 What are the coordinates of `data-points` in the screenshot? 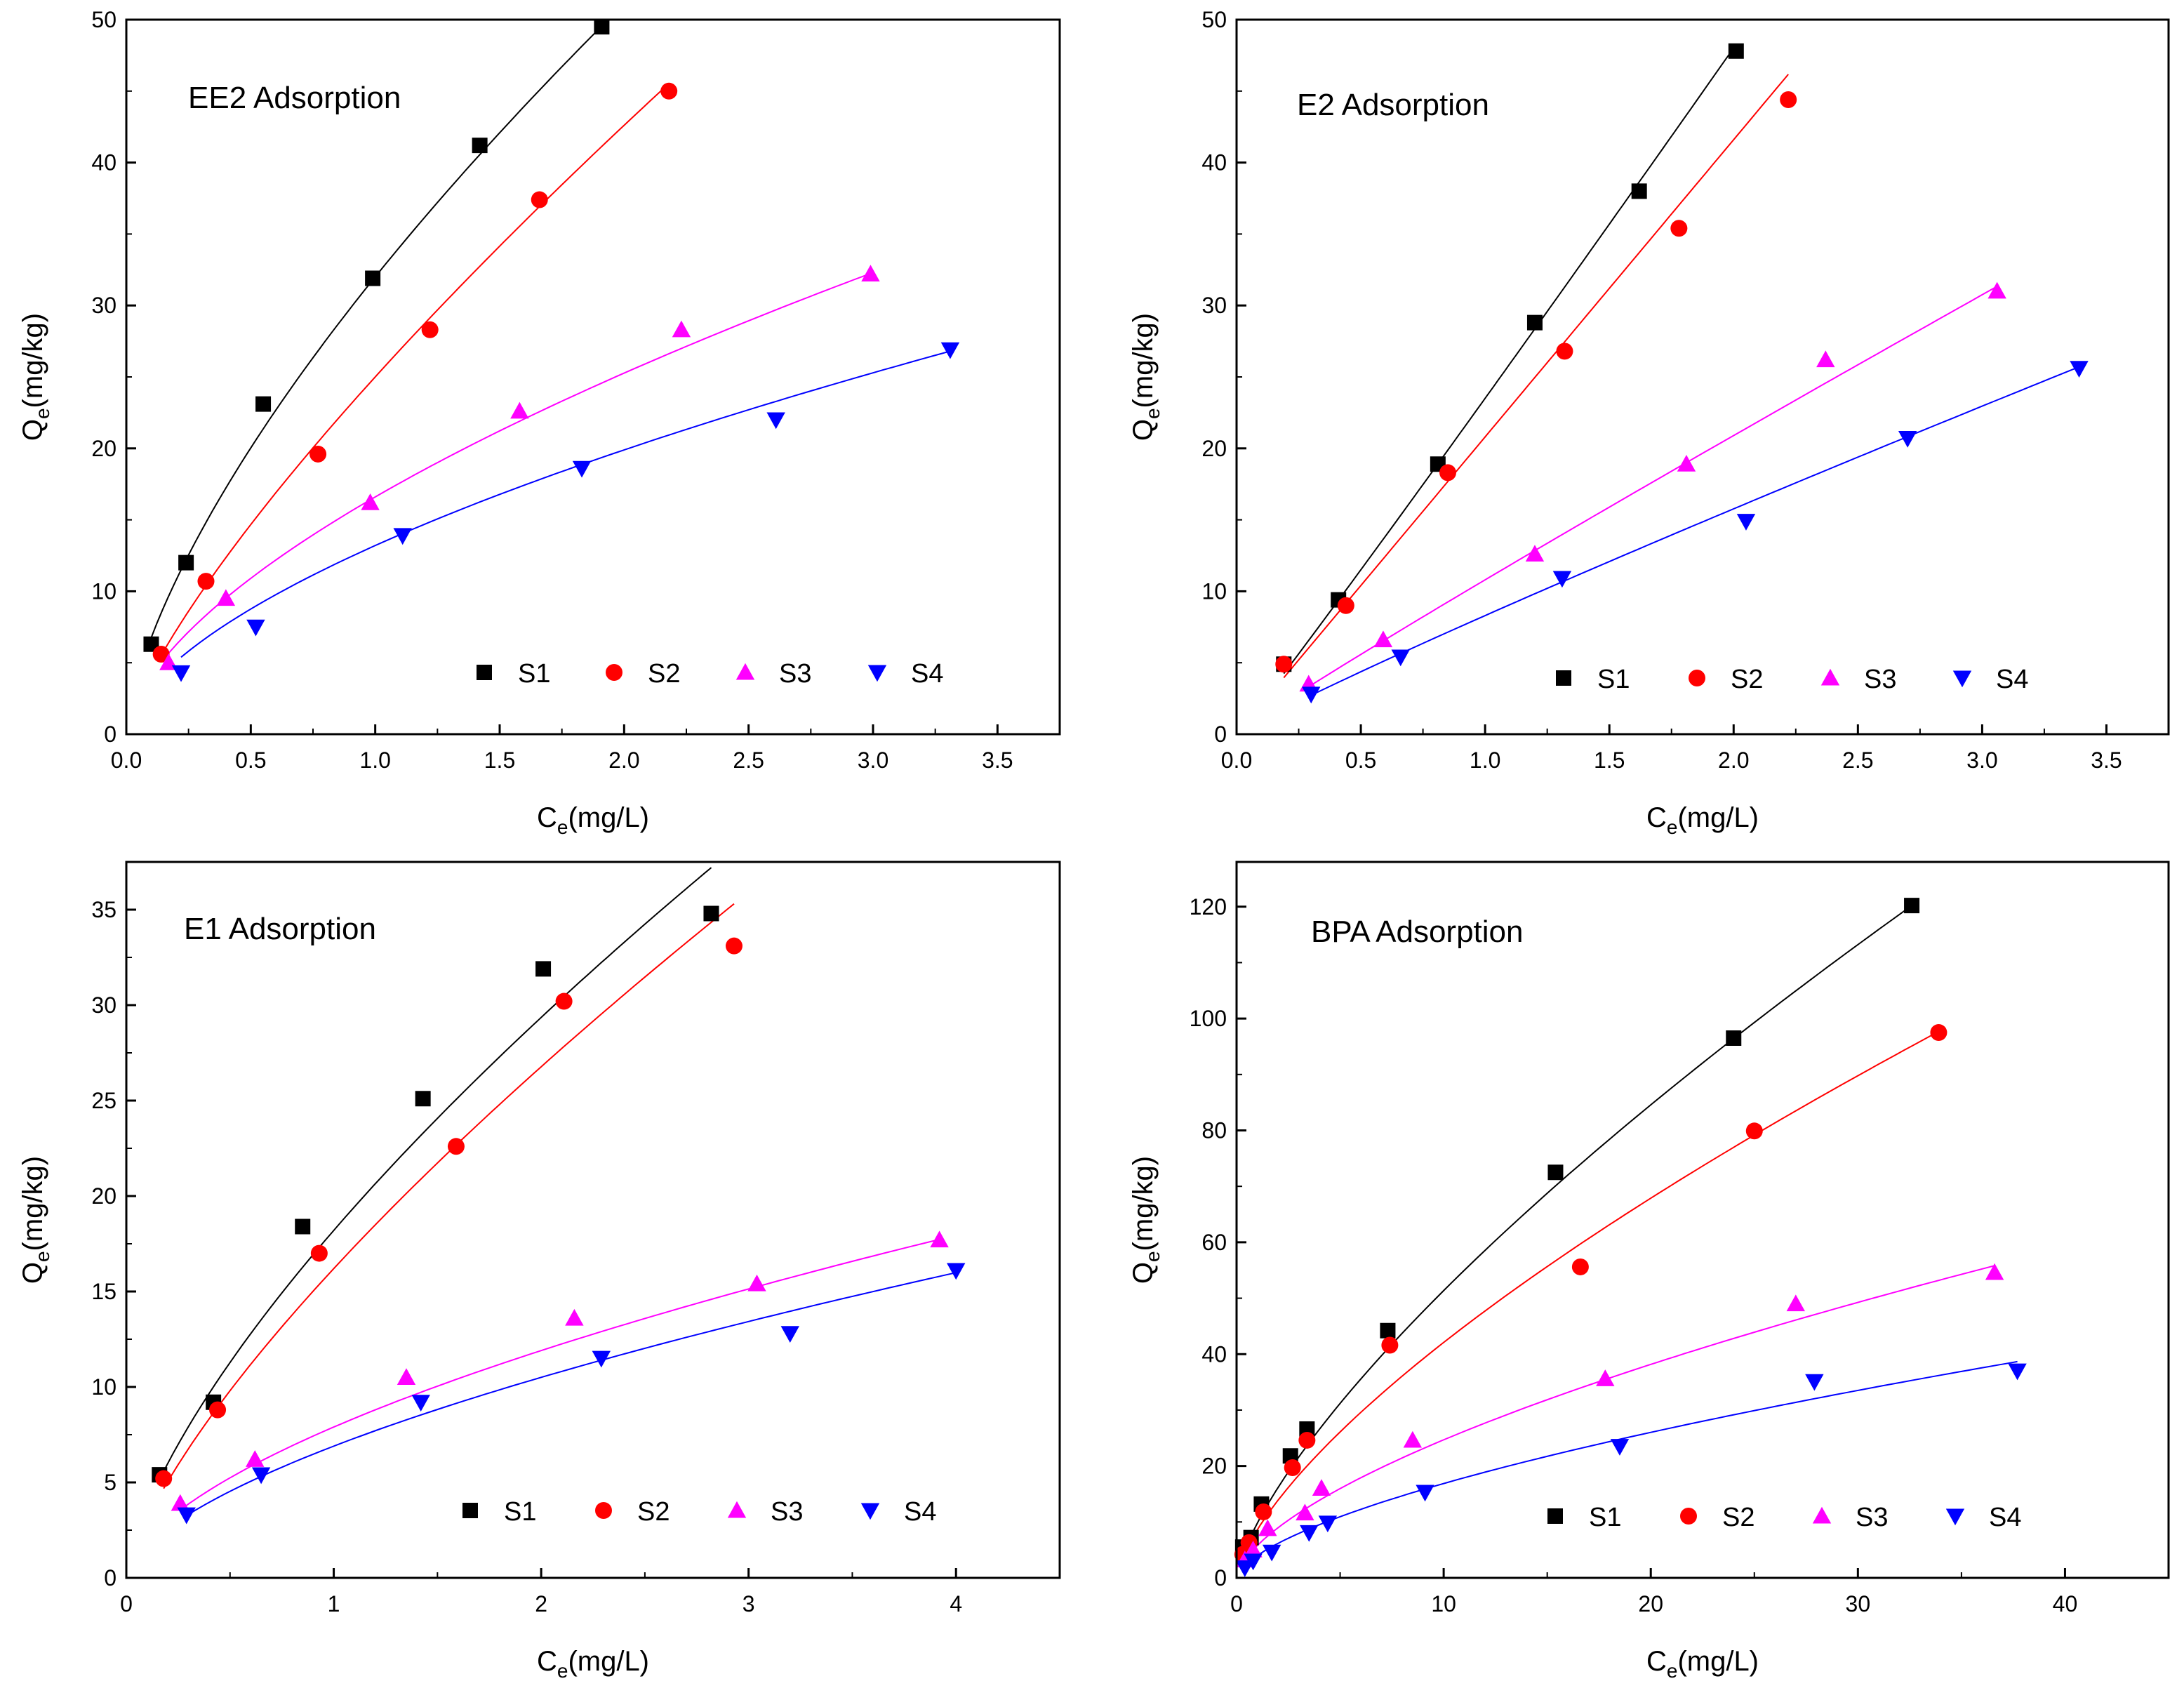 It's located at (559, 1215).